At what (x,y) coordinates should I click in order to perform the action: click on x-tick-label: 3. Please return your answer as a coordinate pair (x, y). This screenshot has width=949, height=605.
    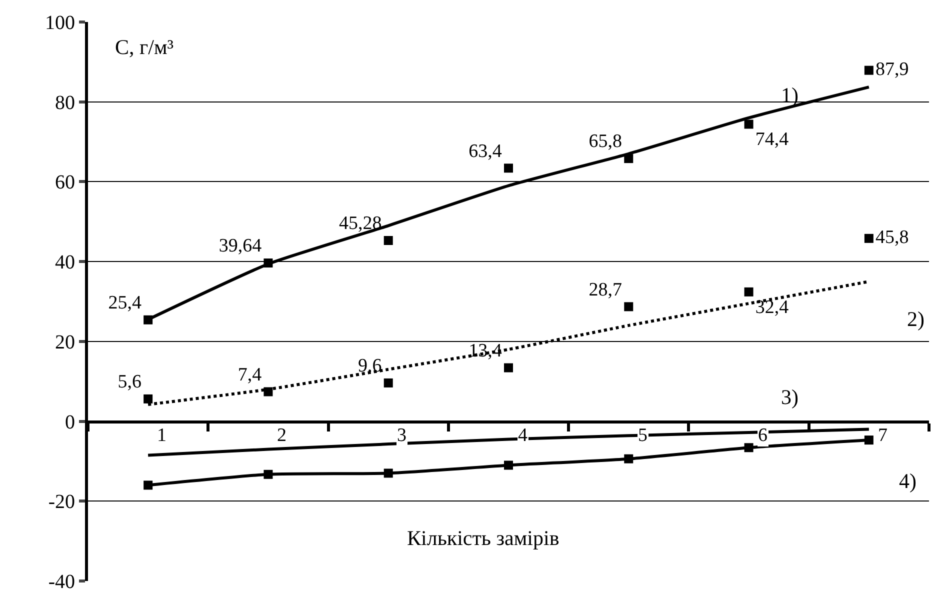
    Looking at the image, I should click on (401, 435).